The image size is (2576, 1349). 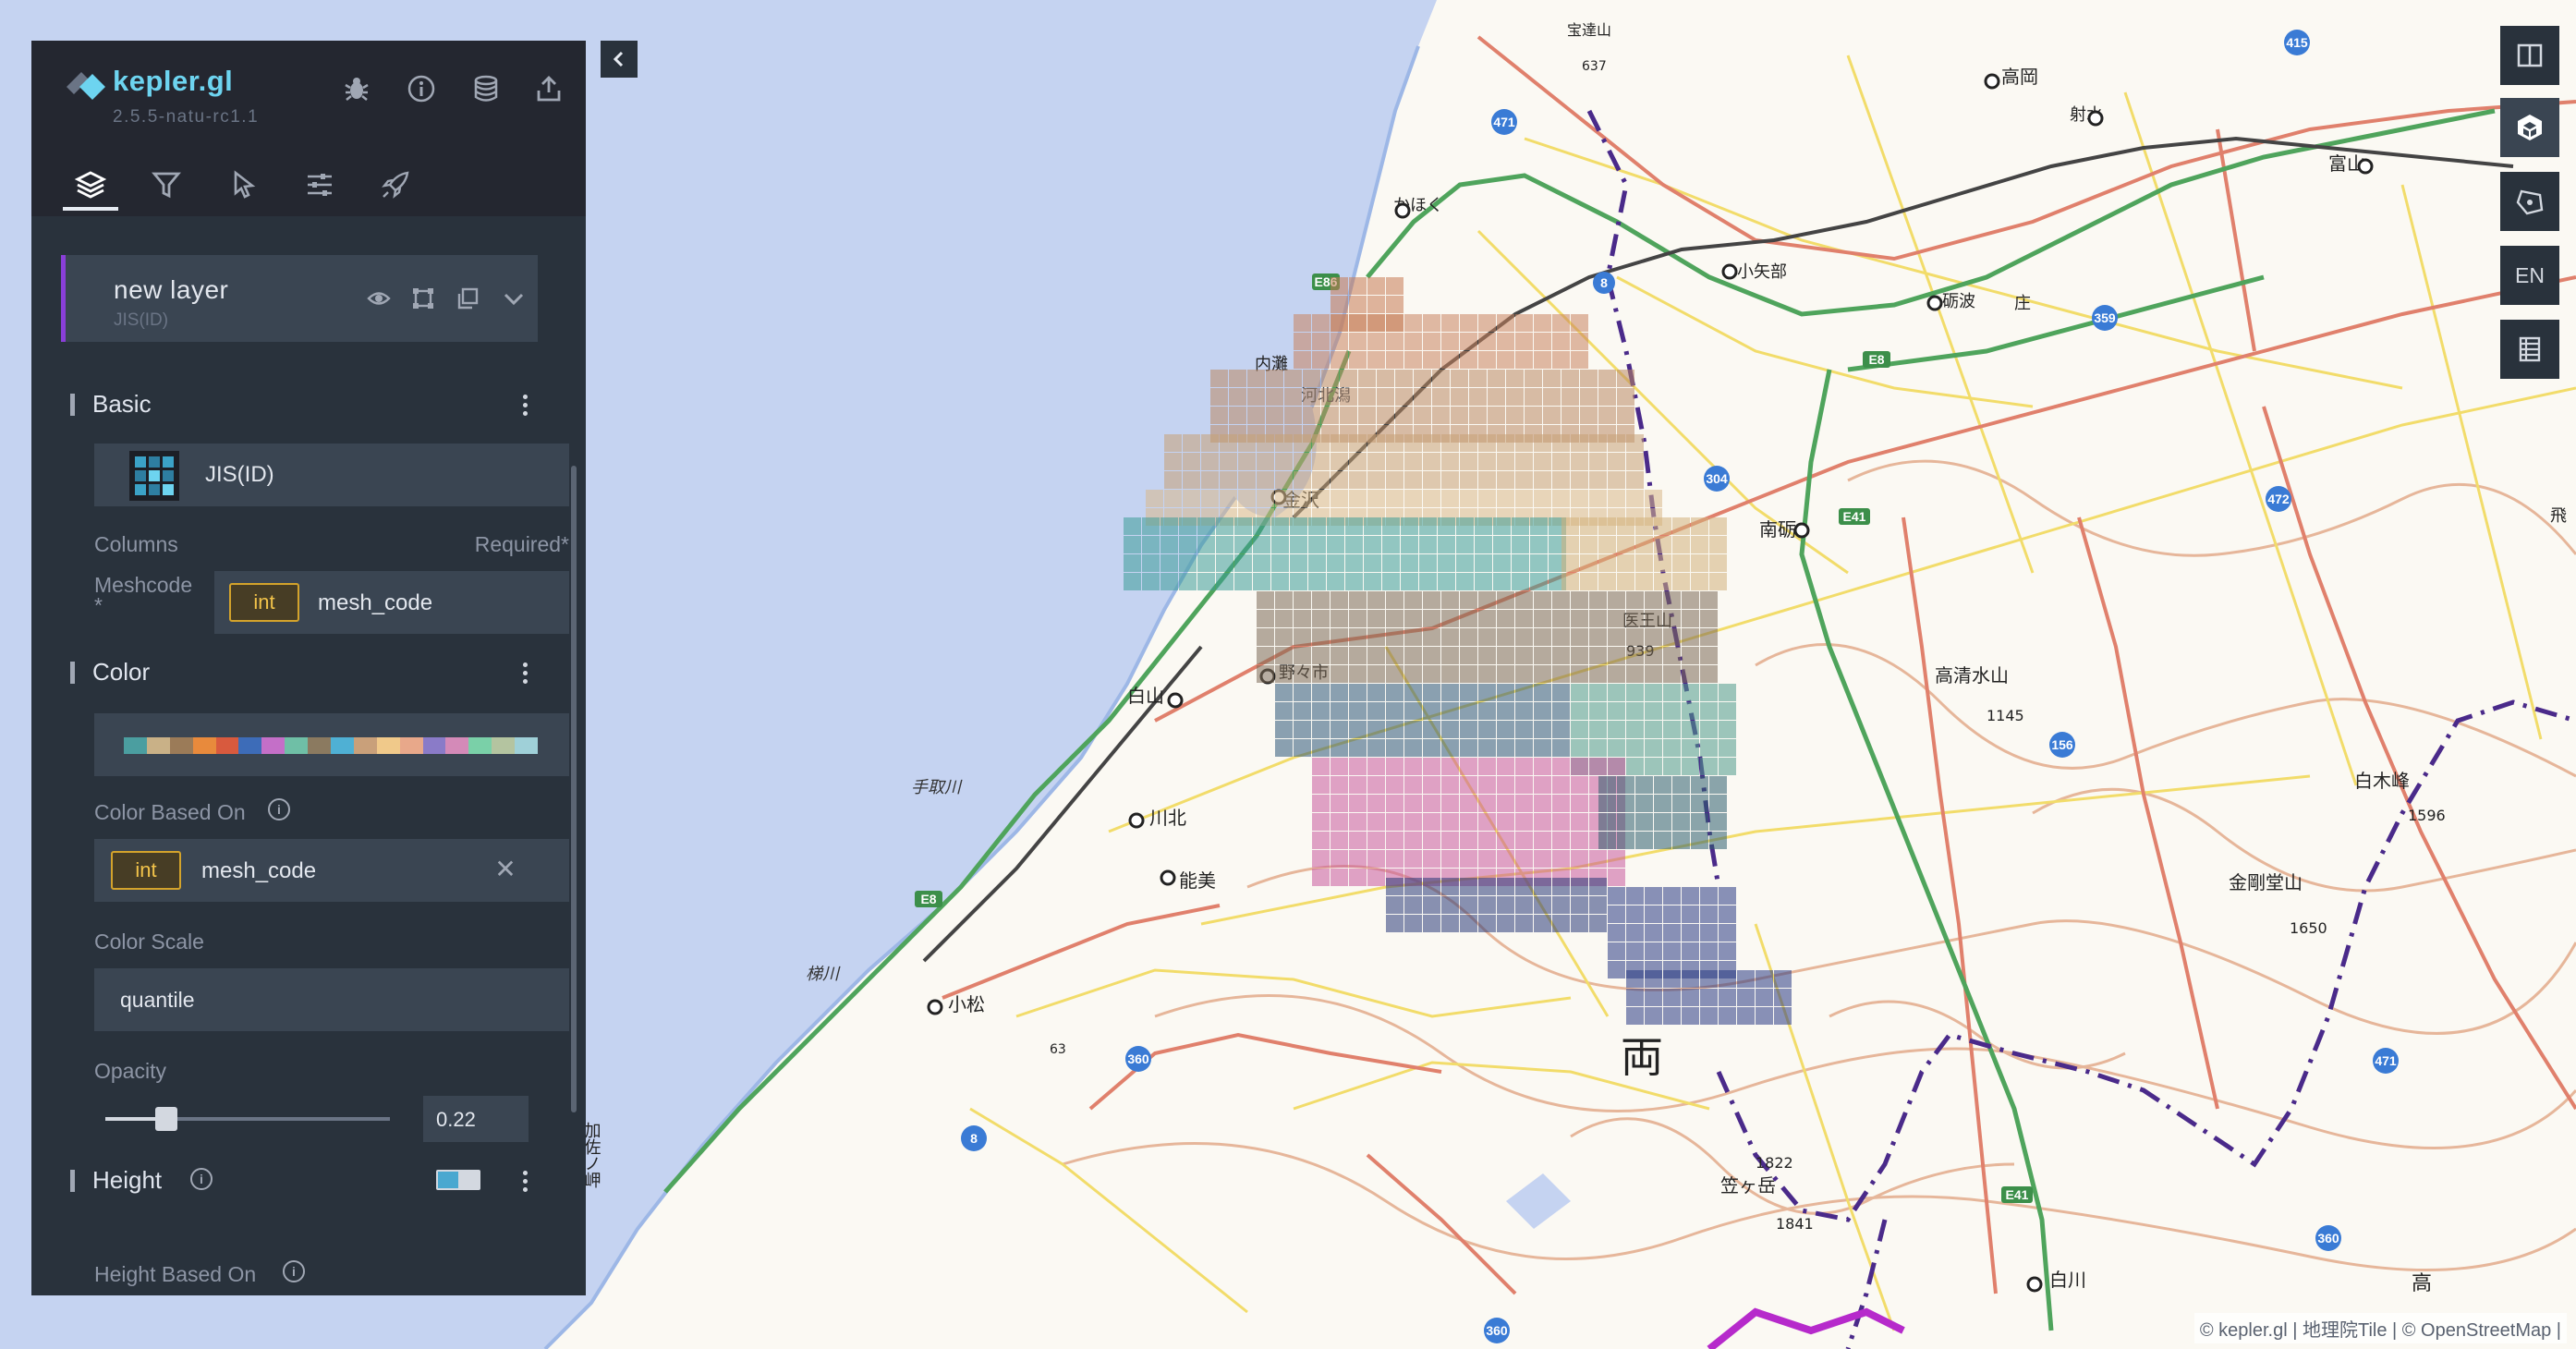 What do you see at coordinates (247, 1119) in the screenshot?
I see `opacity-slider-track` at bounding box center [247, 1119].